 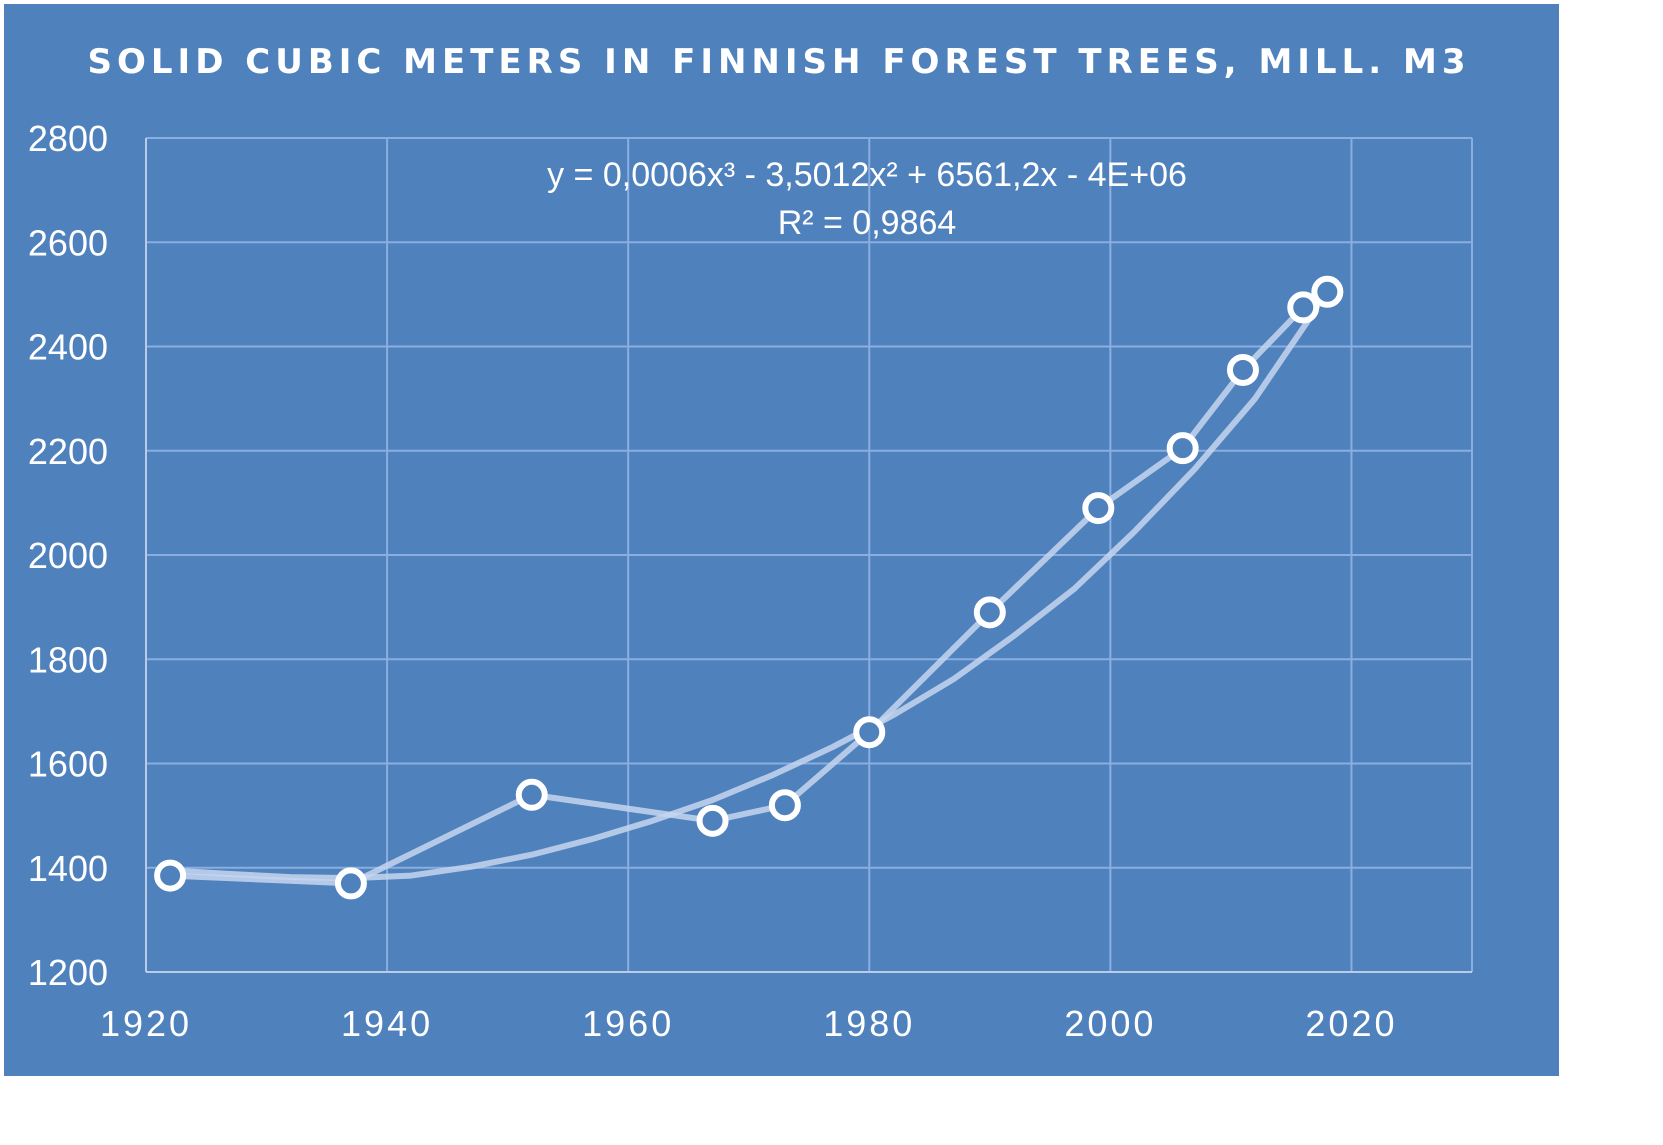 I want to click on x-tick-label: 1940, so click(x=387, y=1023).